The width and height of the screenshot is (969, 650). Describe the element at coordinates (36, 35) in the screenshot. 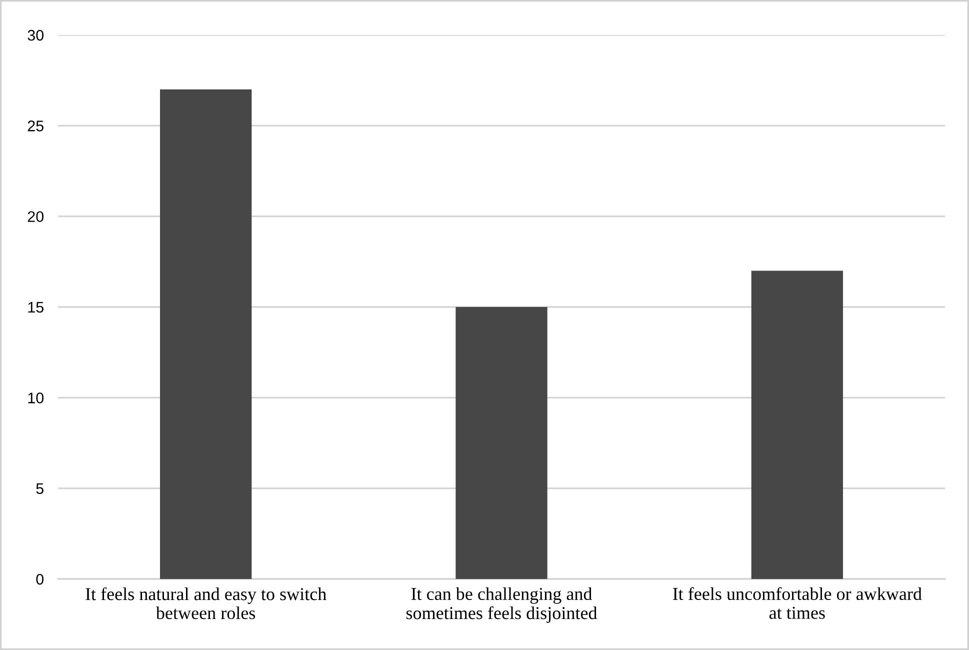

I see `y-tick-label: 30` at that location.